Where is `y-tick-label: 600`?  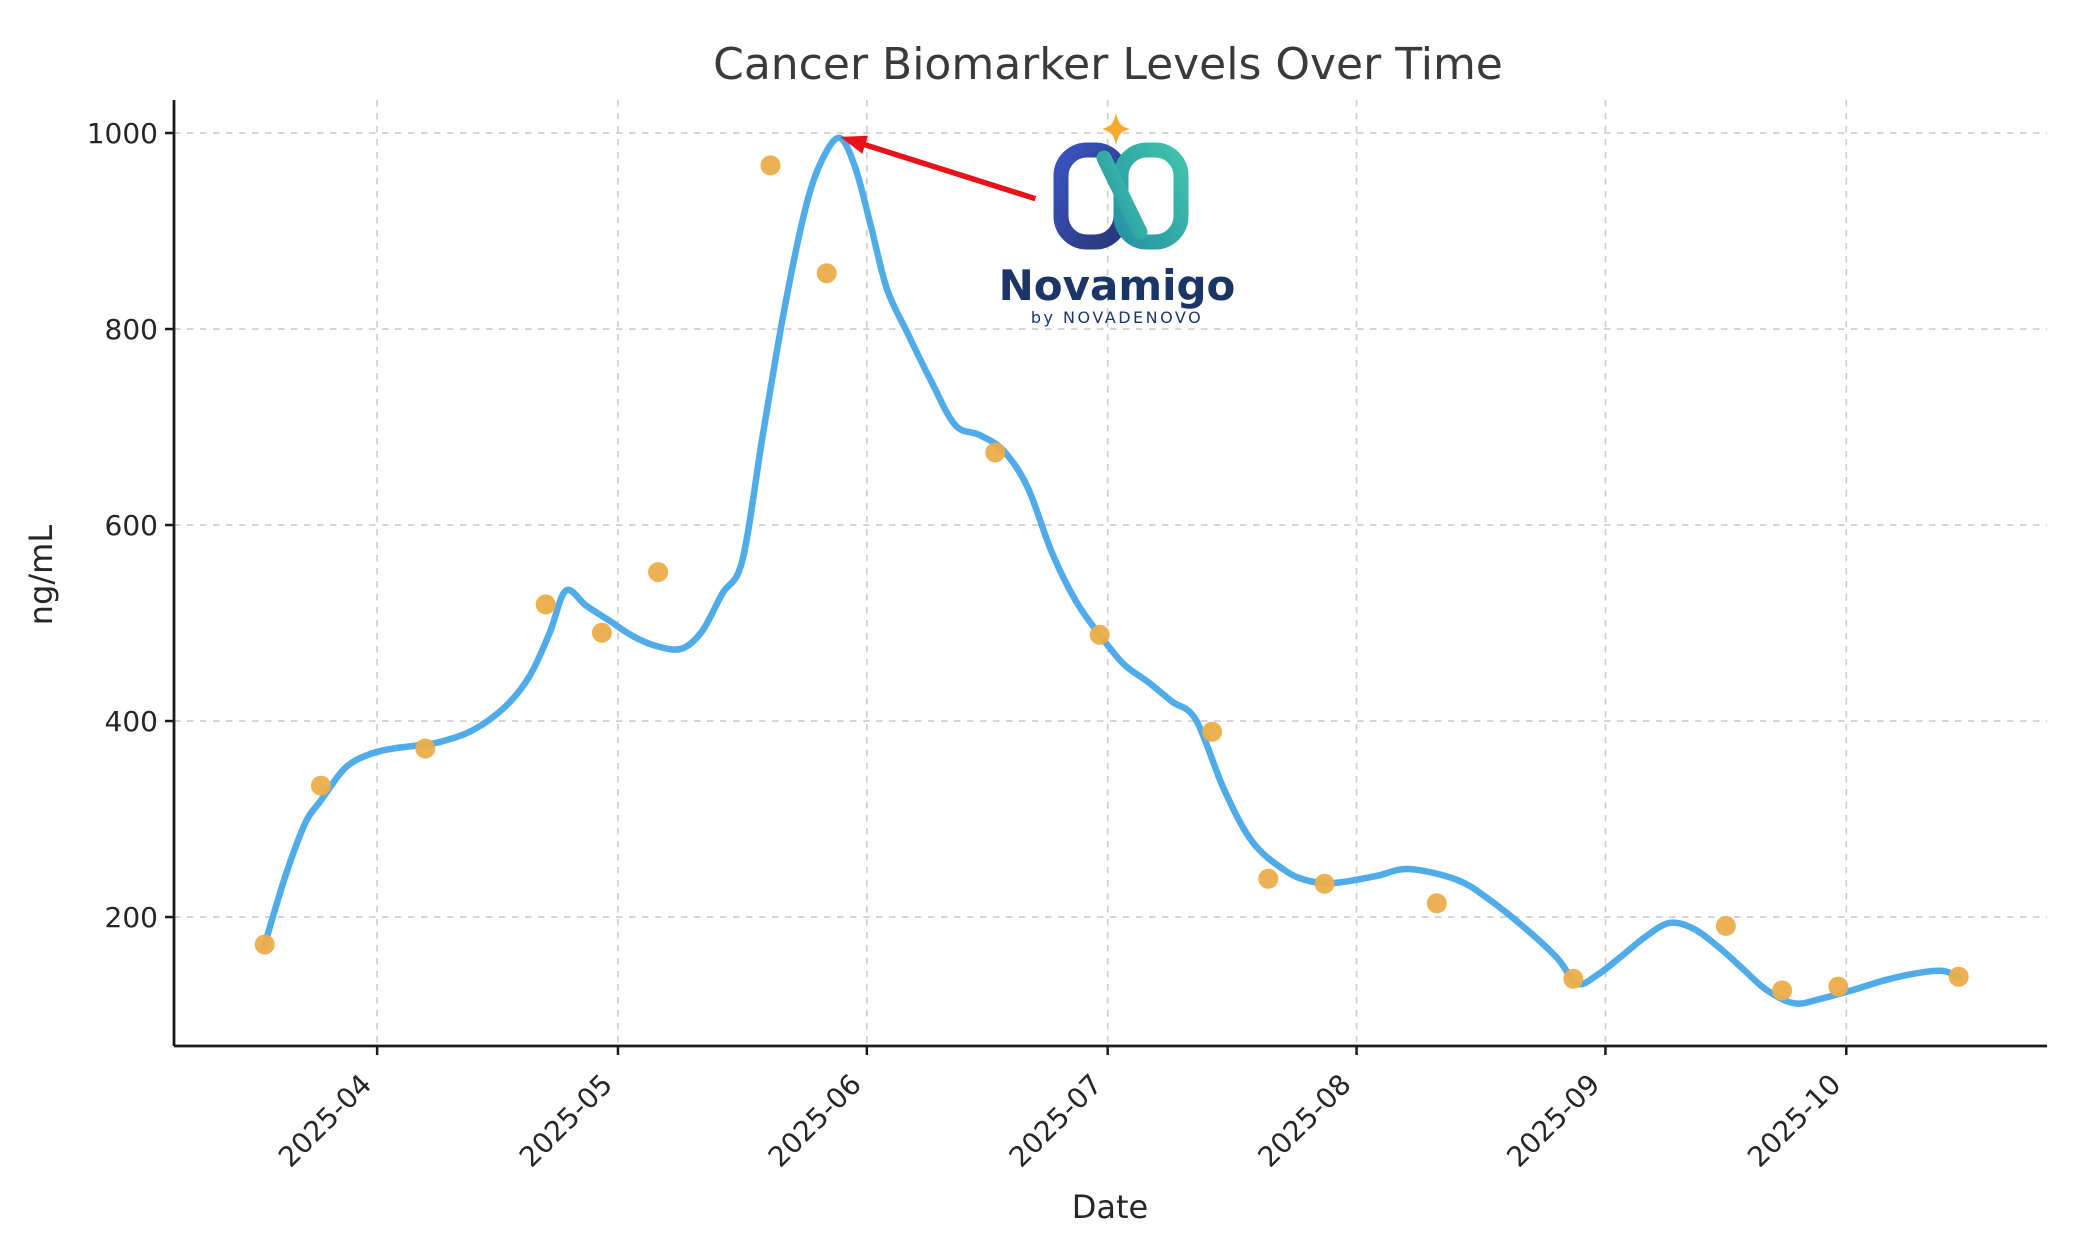
y-tick-label: 600 is located at coordinates (131, 525).